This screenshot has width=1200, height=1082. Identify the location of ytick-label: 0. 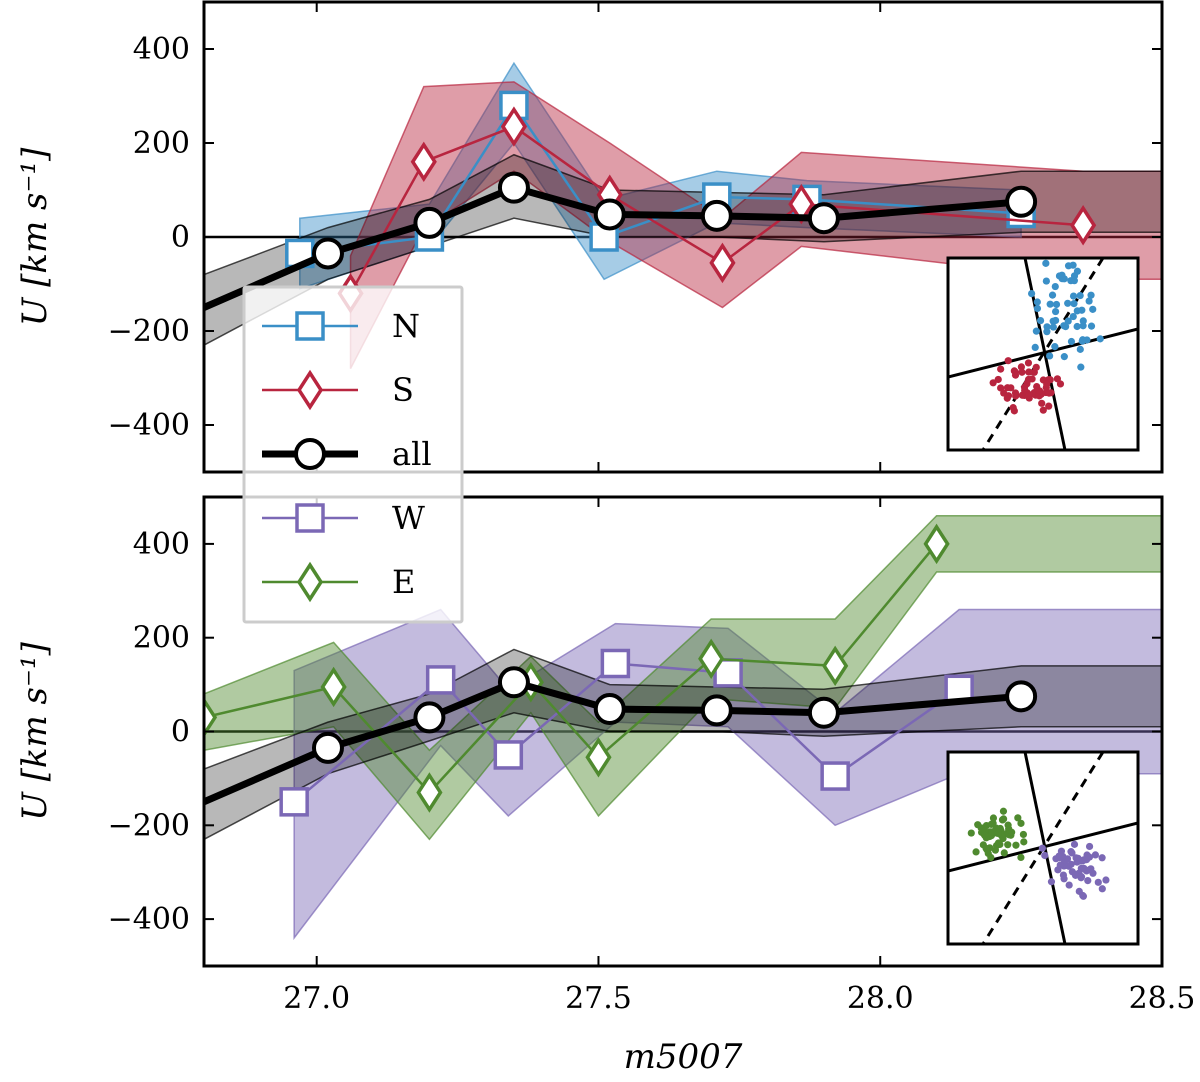
(180, 237).